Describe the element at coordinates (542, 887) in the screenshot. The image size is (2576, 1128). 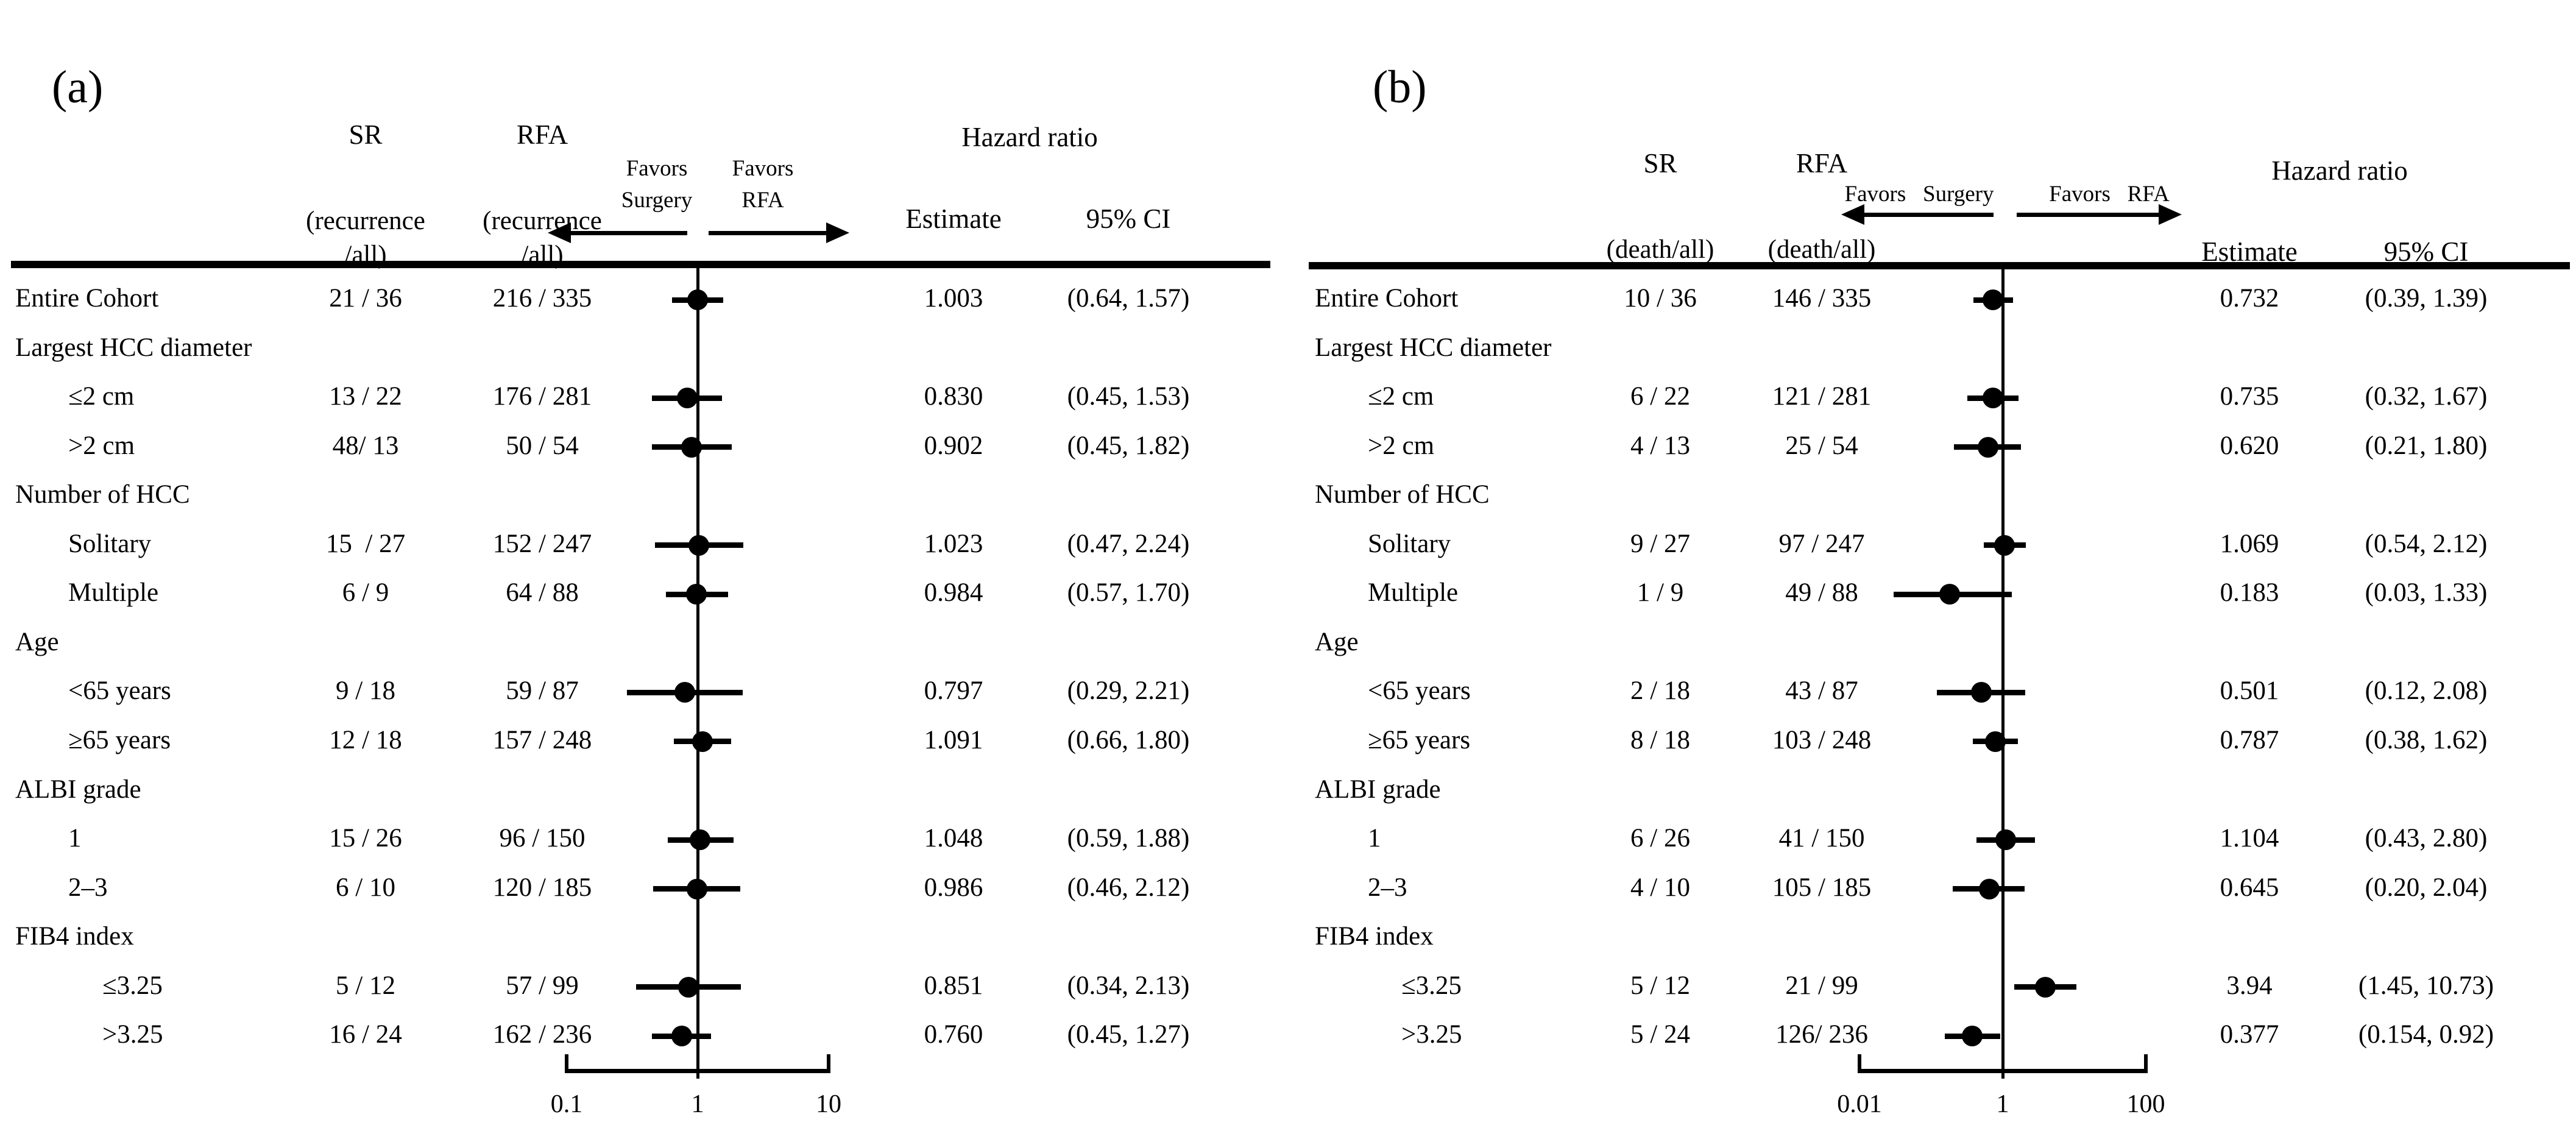
I see `row-rfa-value: 120 / 185` at that location.